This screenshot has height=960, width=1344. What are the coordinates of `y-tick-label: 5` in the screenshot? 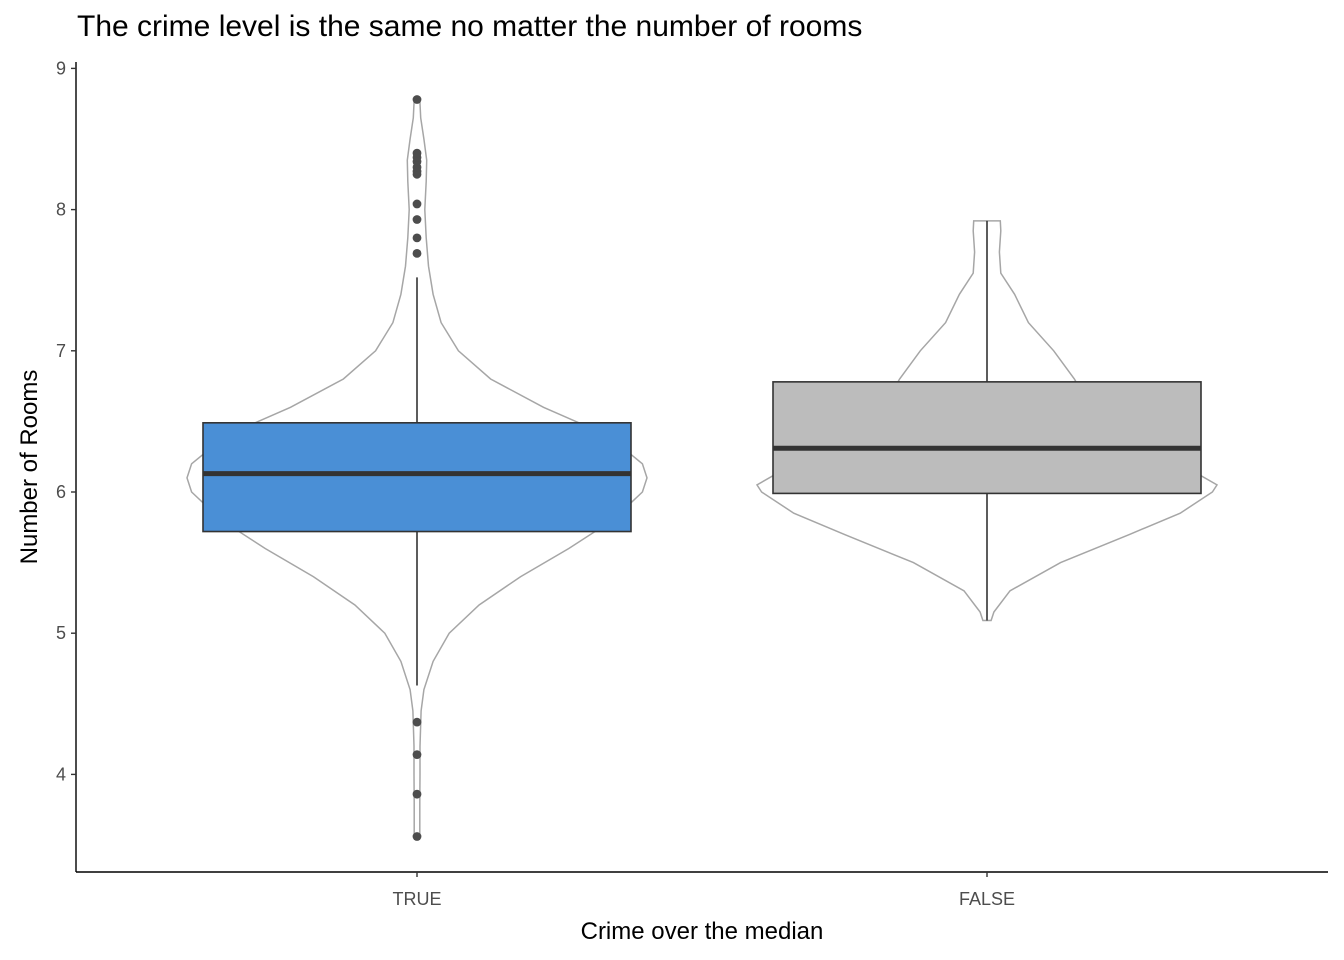 It's located at (61, 633).